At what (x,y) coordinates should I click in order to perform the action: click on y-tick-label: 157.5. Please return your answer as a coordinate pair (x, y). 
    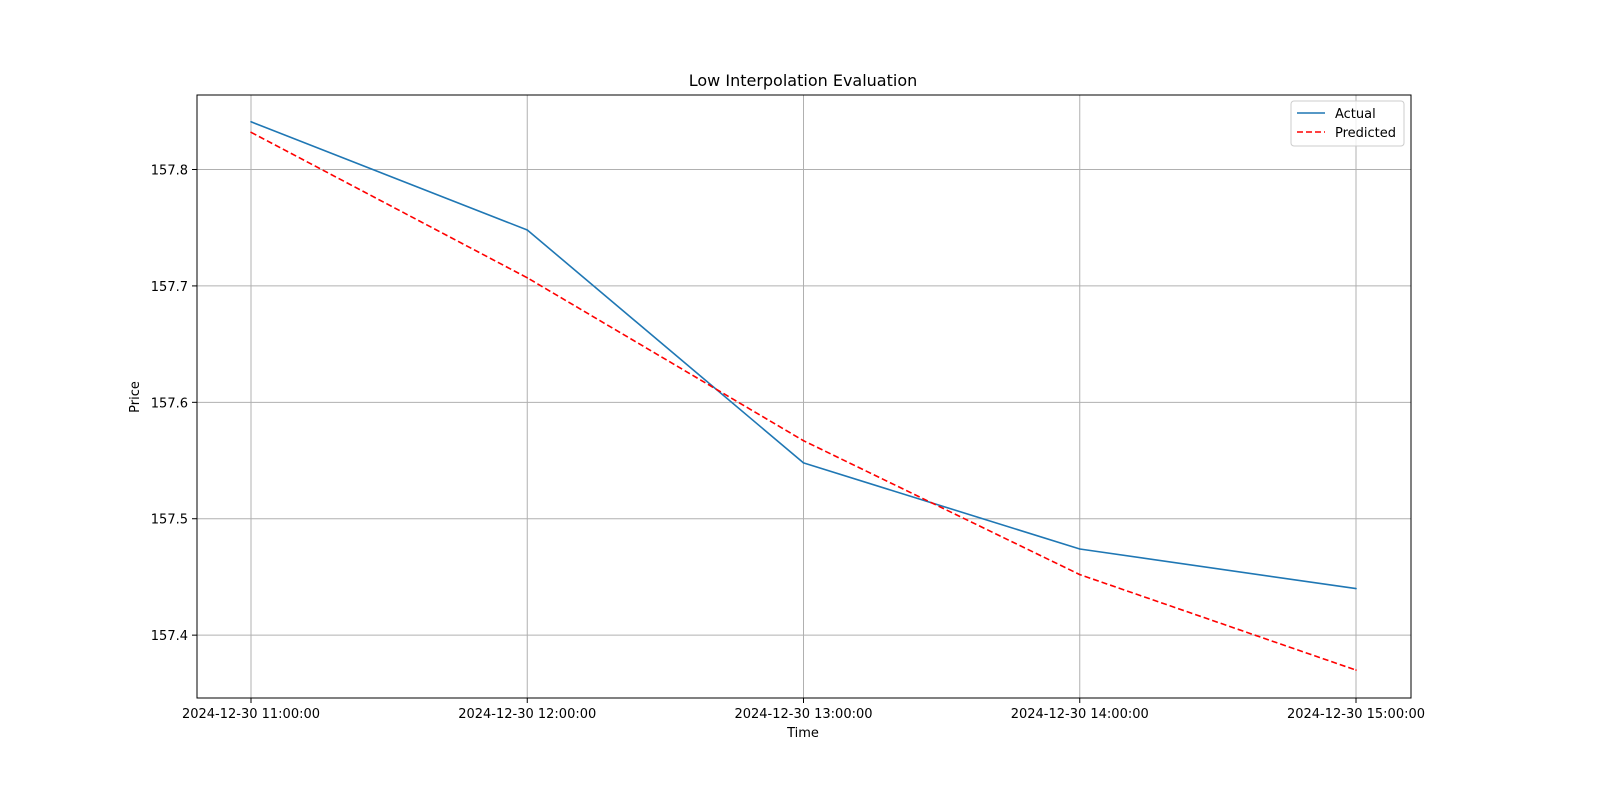
    Looking at the image, I should click on (169, 520).